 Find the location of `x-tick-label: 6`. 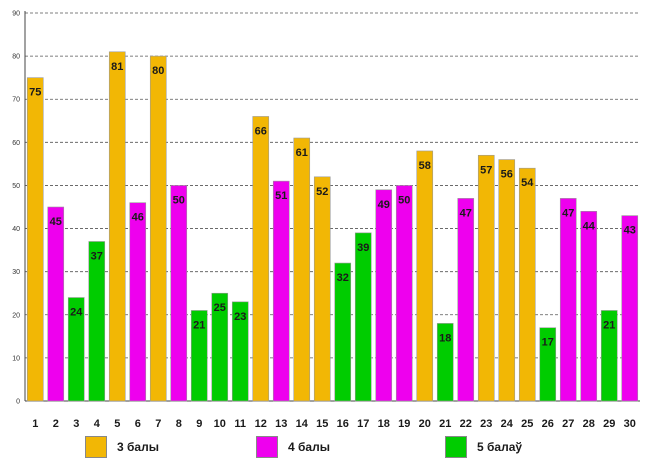

x-tick-label: 6 is located at coordinates (138, 424).